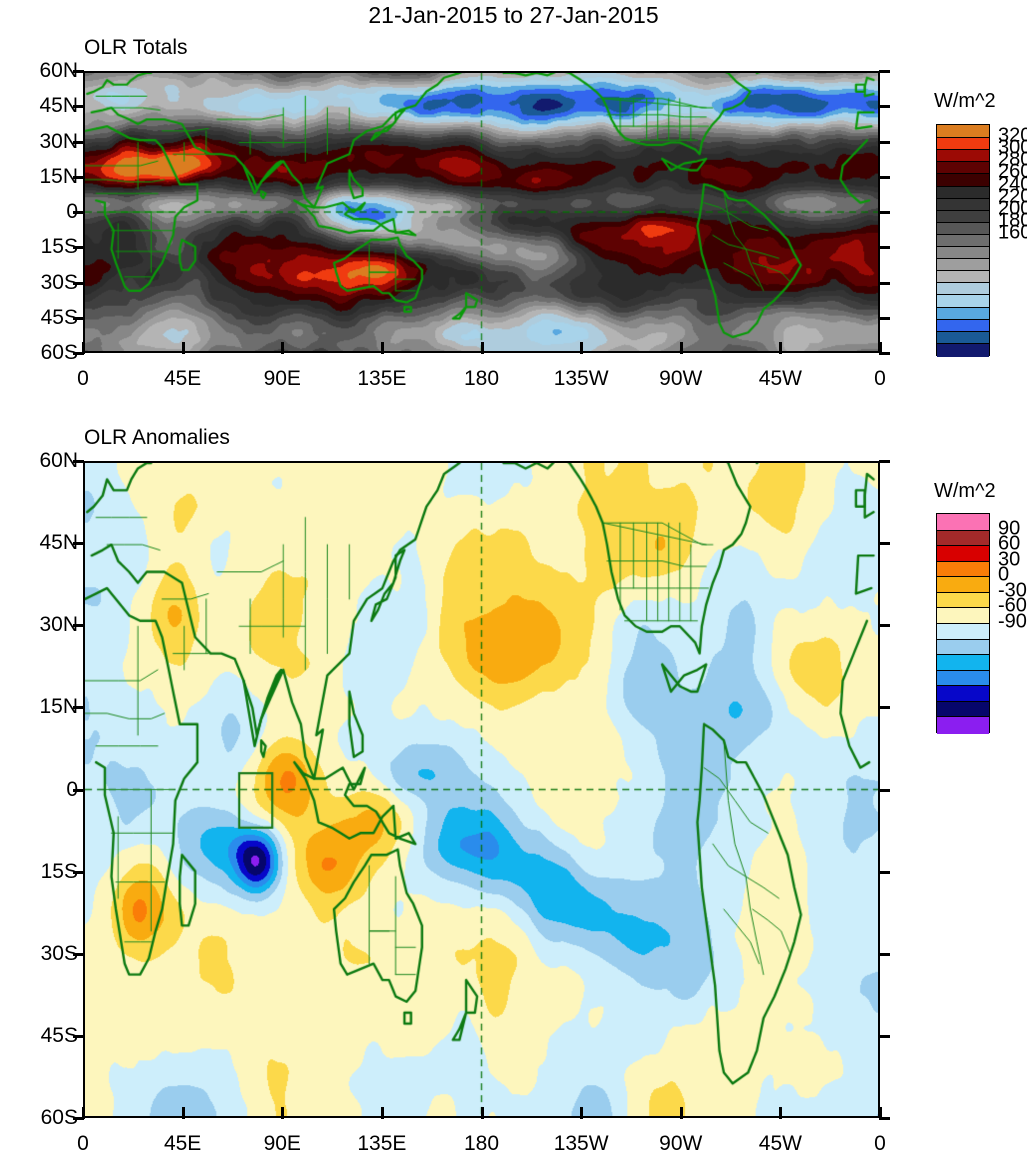  What do you see at coordinates (59, 317) in the screenshot?
I see `y-tick-label-45S: 45S` at bounding box center [59, 317].